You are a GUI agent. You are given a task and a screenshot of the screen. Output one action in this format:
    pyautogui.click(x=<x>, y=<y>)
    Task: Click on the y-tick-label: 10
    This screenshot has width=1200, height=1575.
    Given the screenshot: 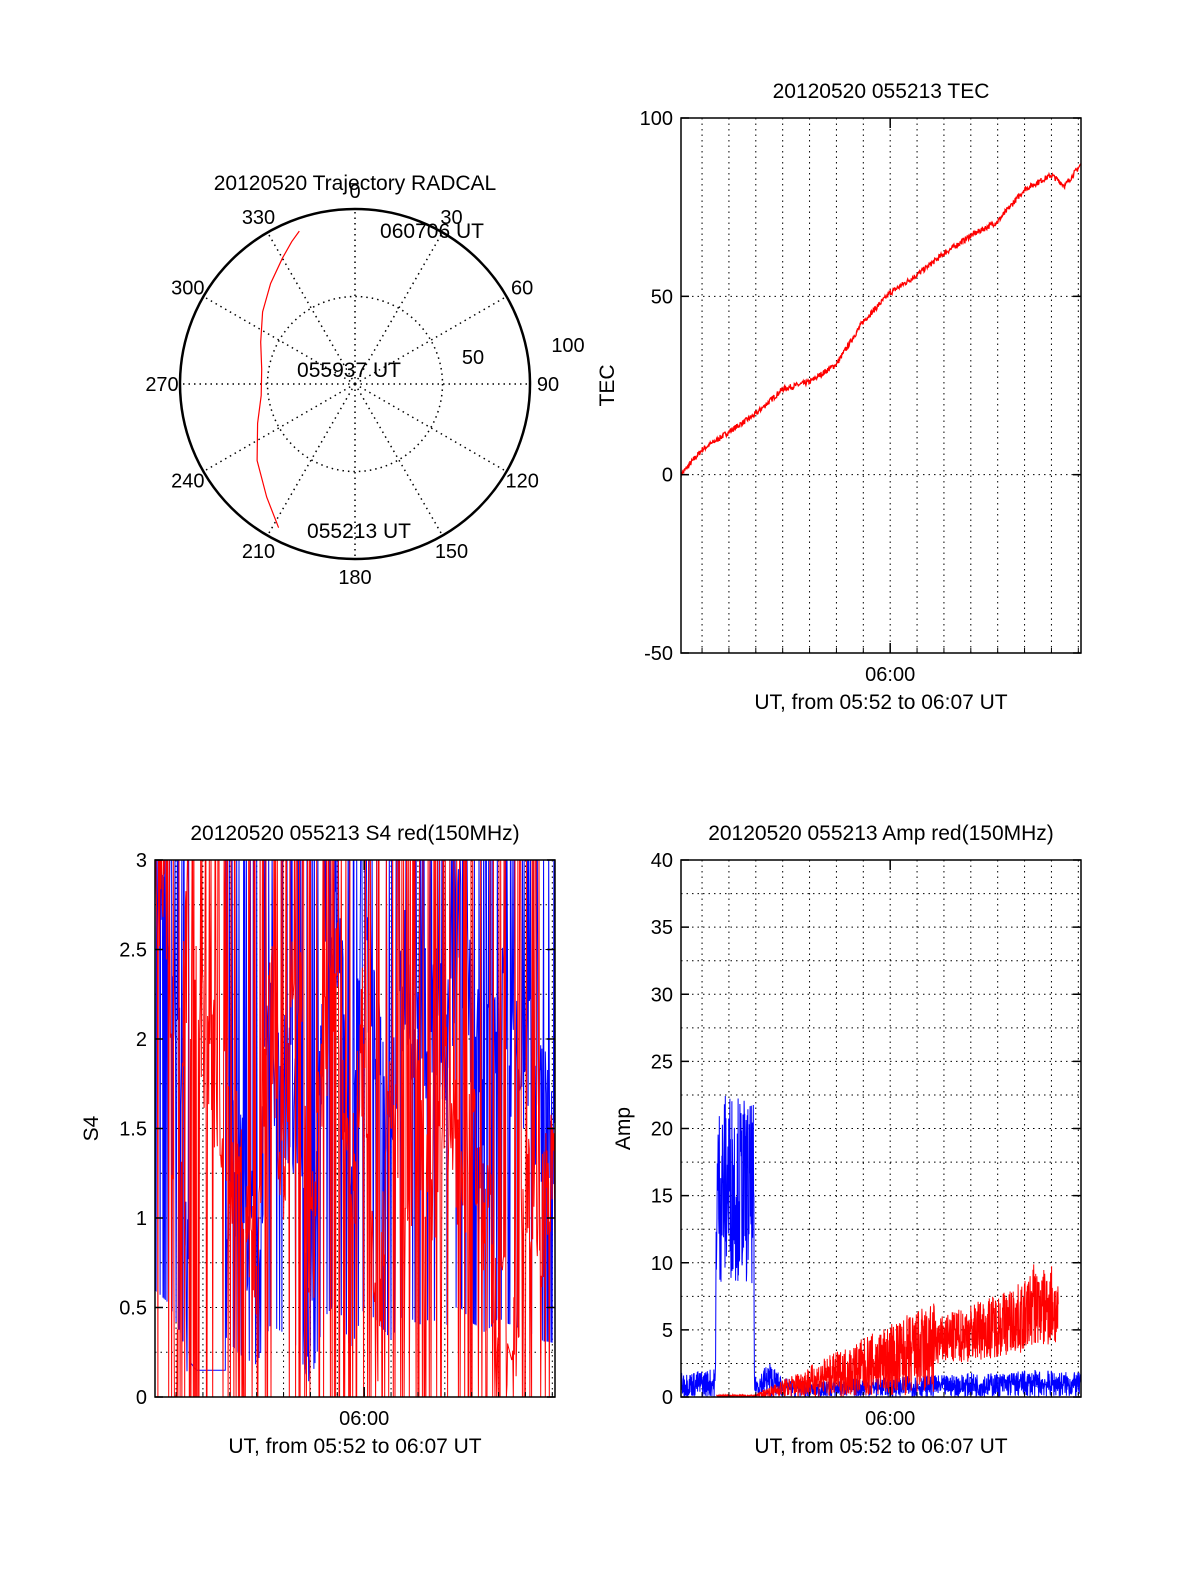 What is the action you would take?
    pyautogui.click(x=662, y=1264)
    